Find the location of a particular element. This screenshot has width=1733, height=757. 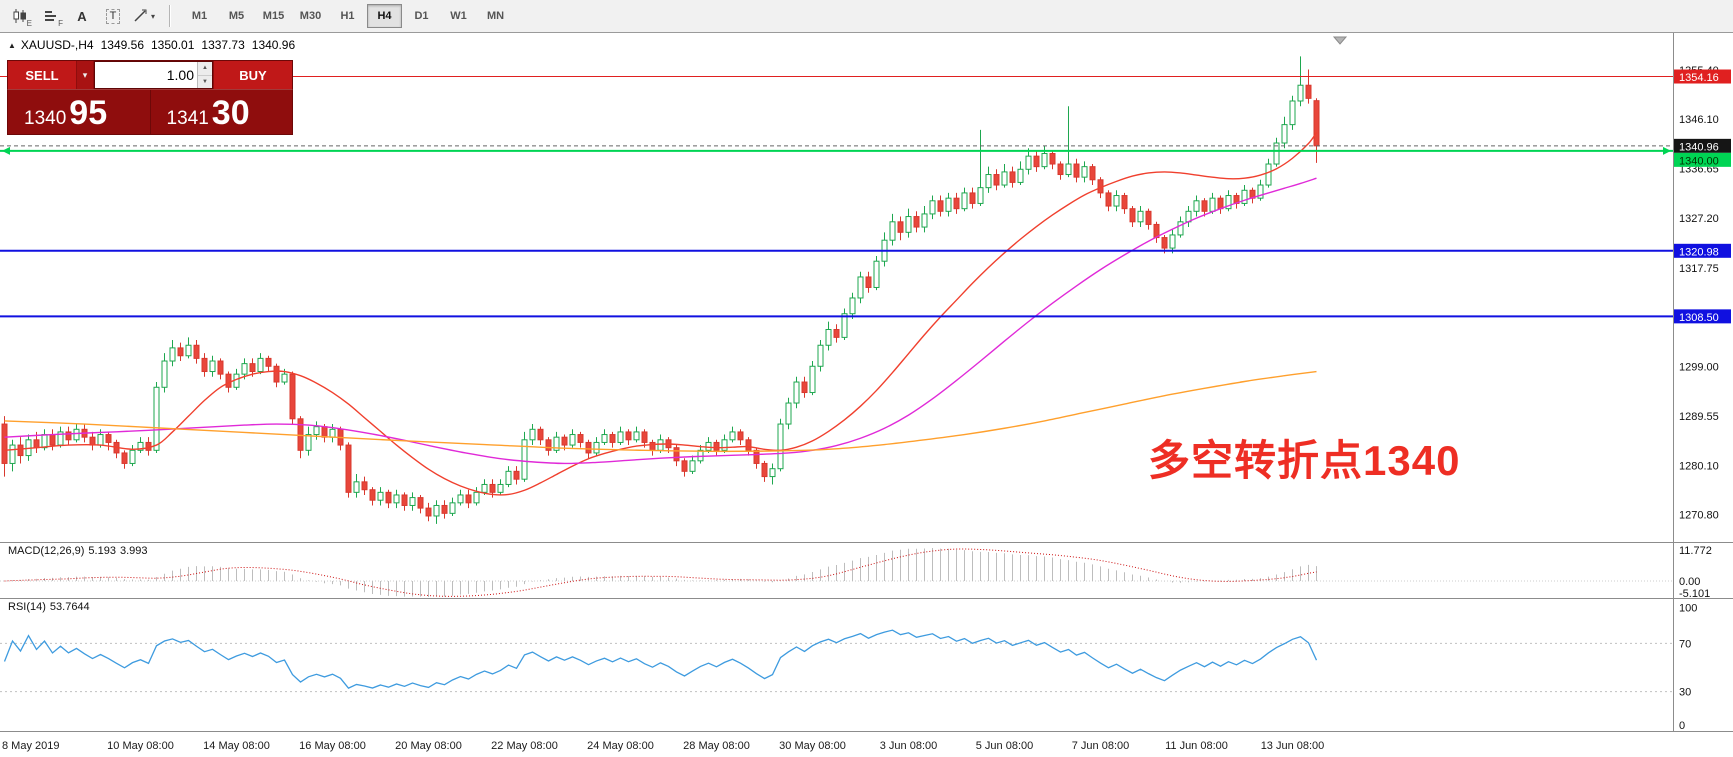

time-axis-label: 13 Jun 08:00 is located at coordinates (1293, 746).